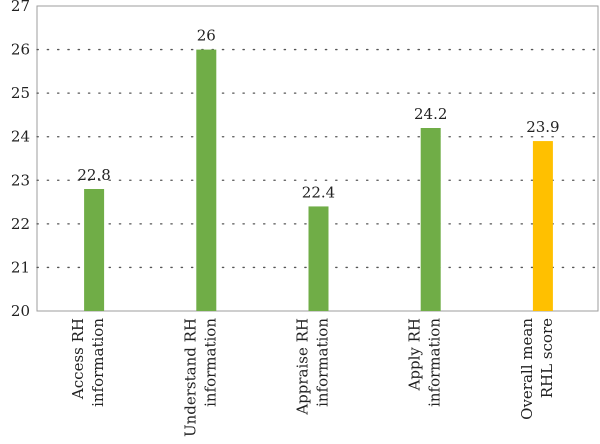  Describe the element at coordinates (537, 369) in the screenshot. I see `category-label: Overall mean RHL score` at that location.